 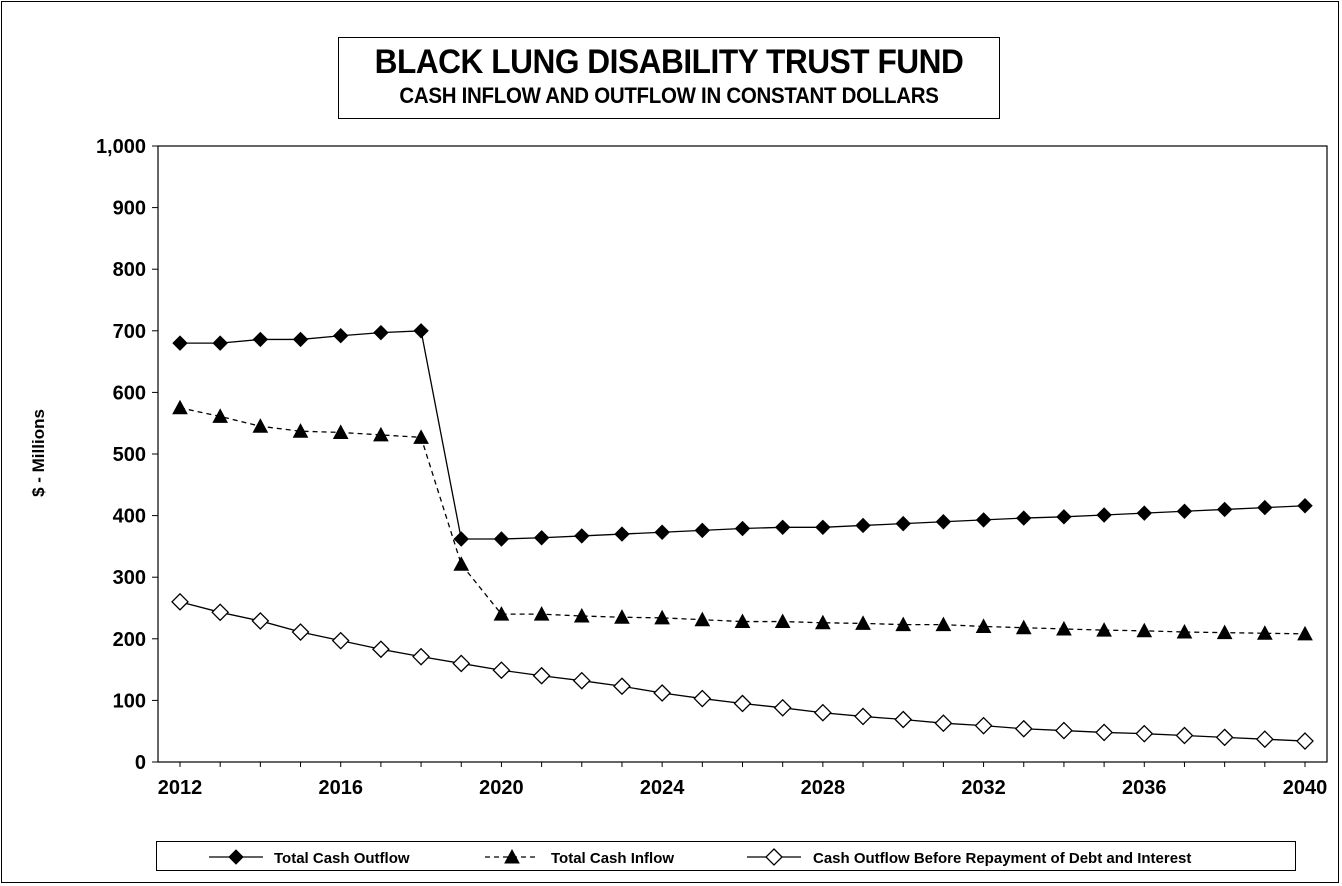 What do you see at coordinates (129, 393) in the screenshot?
I see `y-tick-label: 600` at bounding box center [129, 393].